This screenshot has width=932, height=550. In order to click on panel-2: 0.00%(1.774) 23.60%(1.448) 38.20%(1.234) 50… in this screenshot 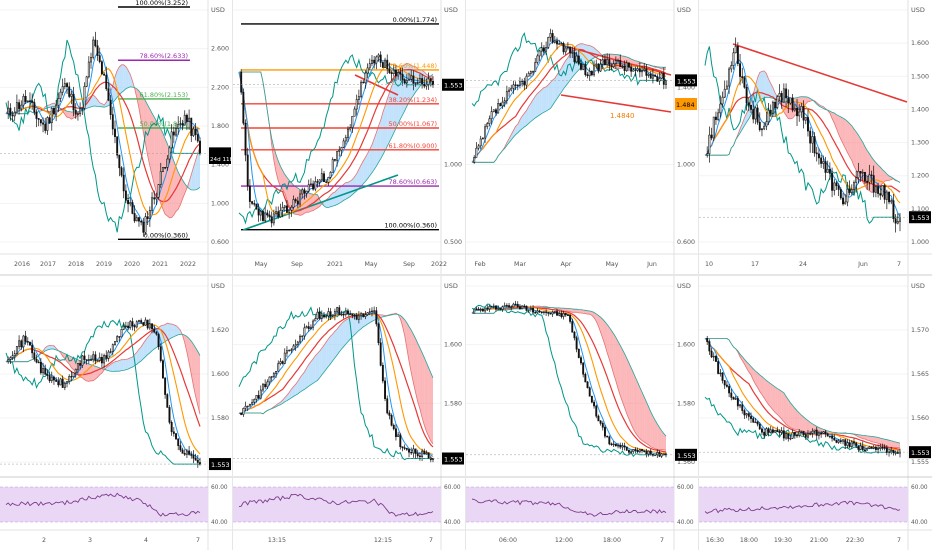, I will do `click(349, 137)`.